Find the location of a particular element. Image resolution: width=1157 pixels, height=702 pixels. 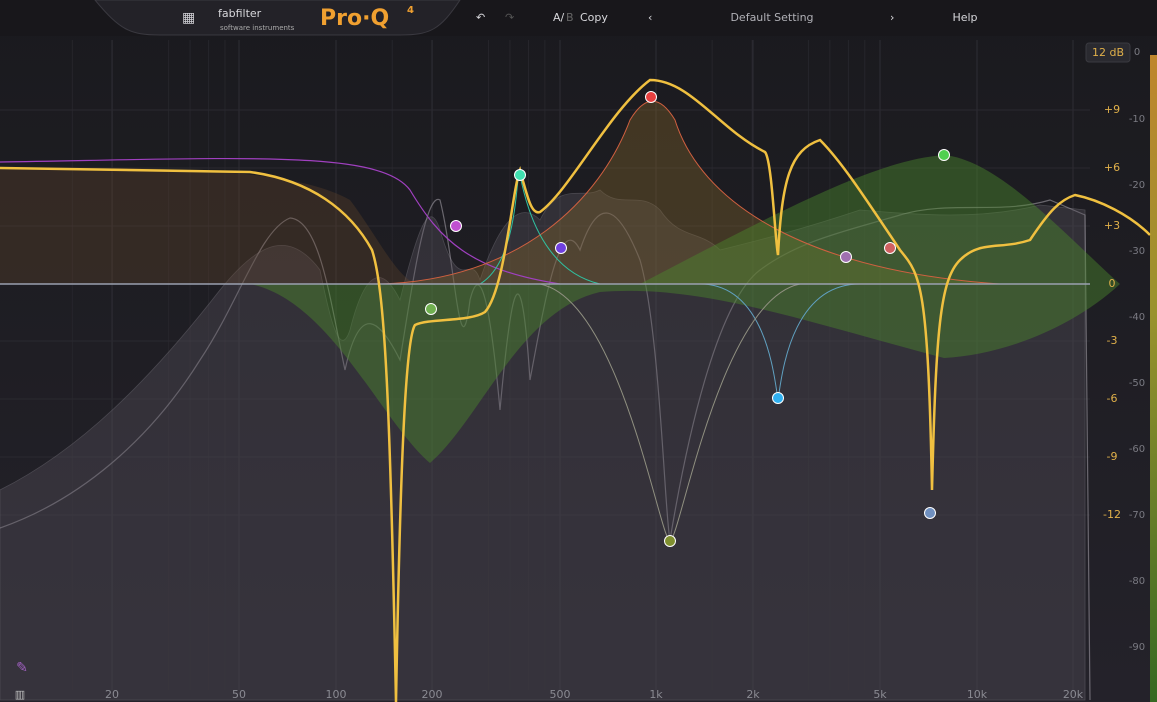

band-area-peak is located at coordinates (690, 192).